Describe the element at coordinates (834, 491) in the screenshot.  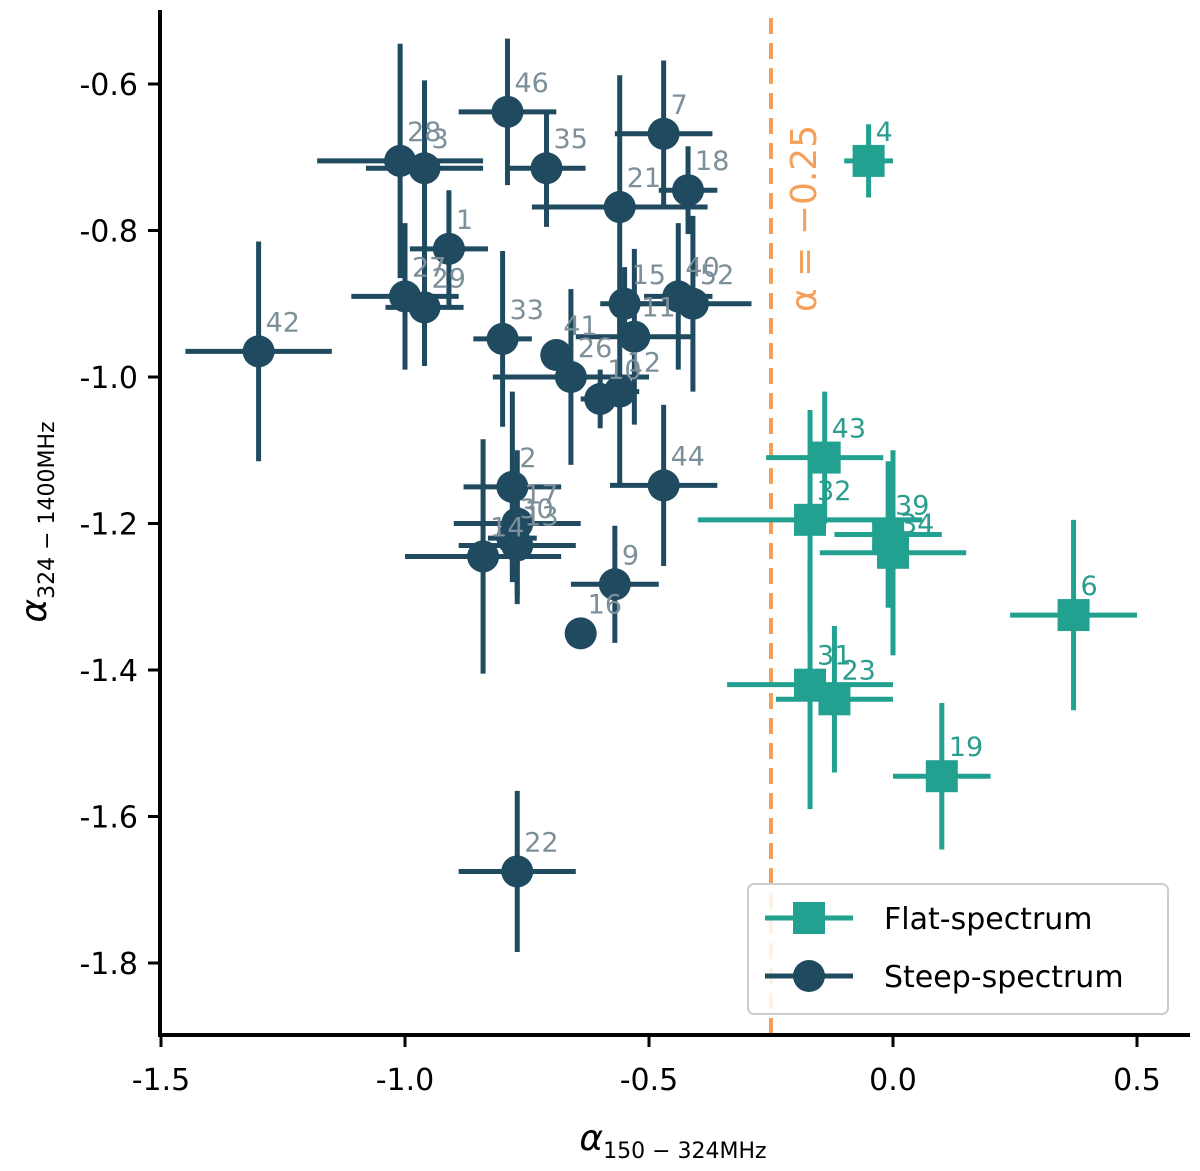
I see `point-label-flat-32: 32` at that location.